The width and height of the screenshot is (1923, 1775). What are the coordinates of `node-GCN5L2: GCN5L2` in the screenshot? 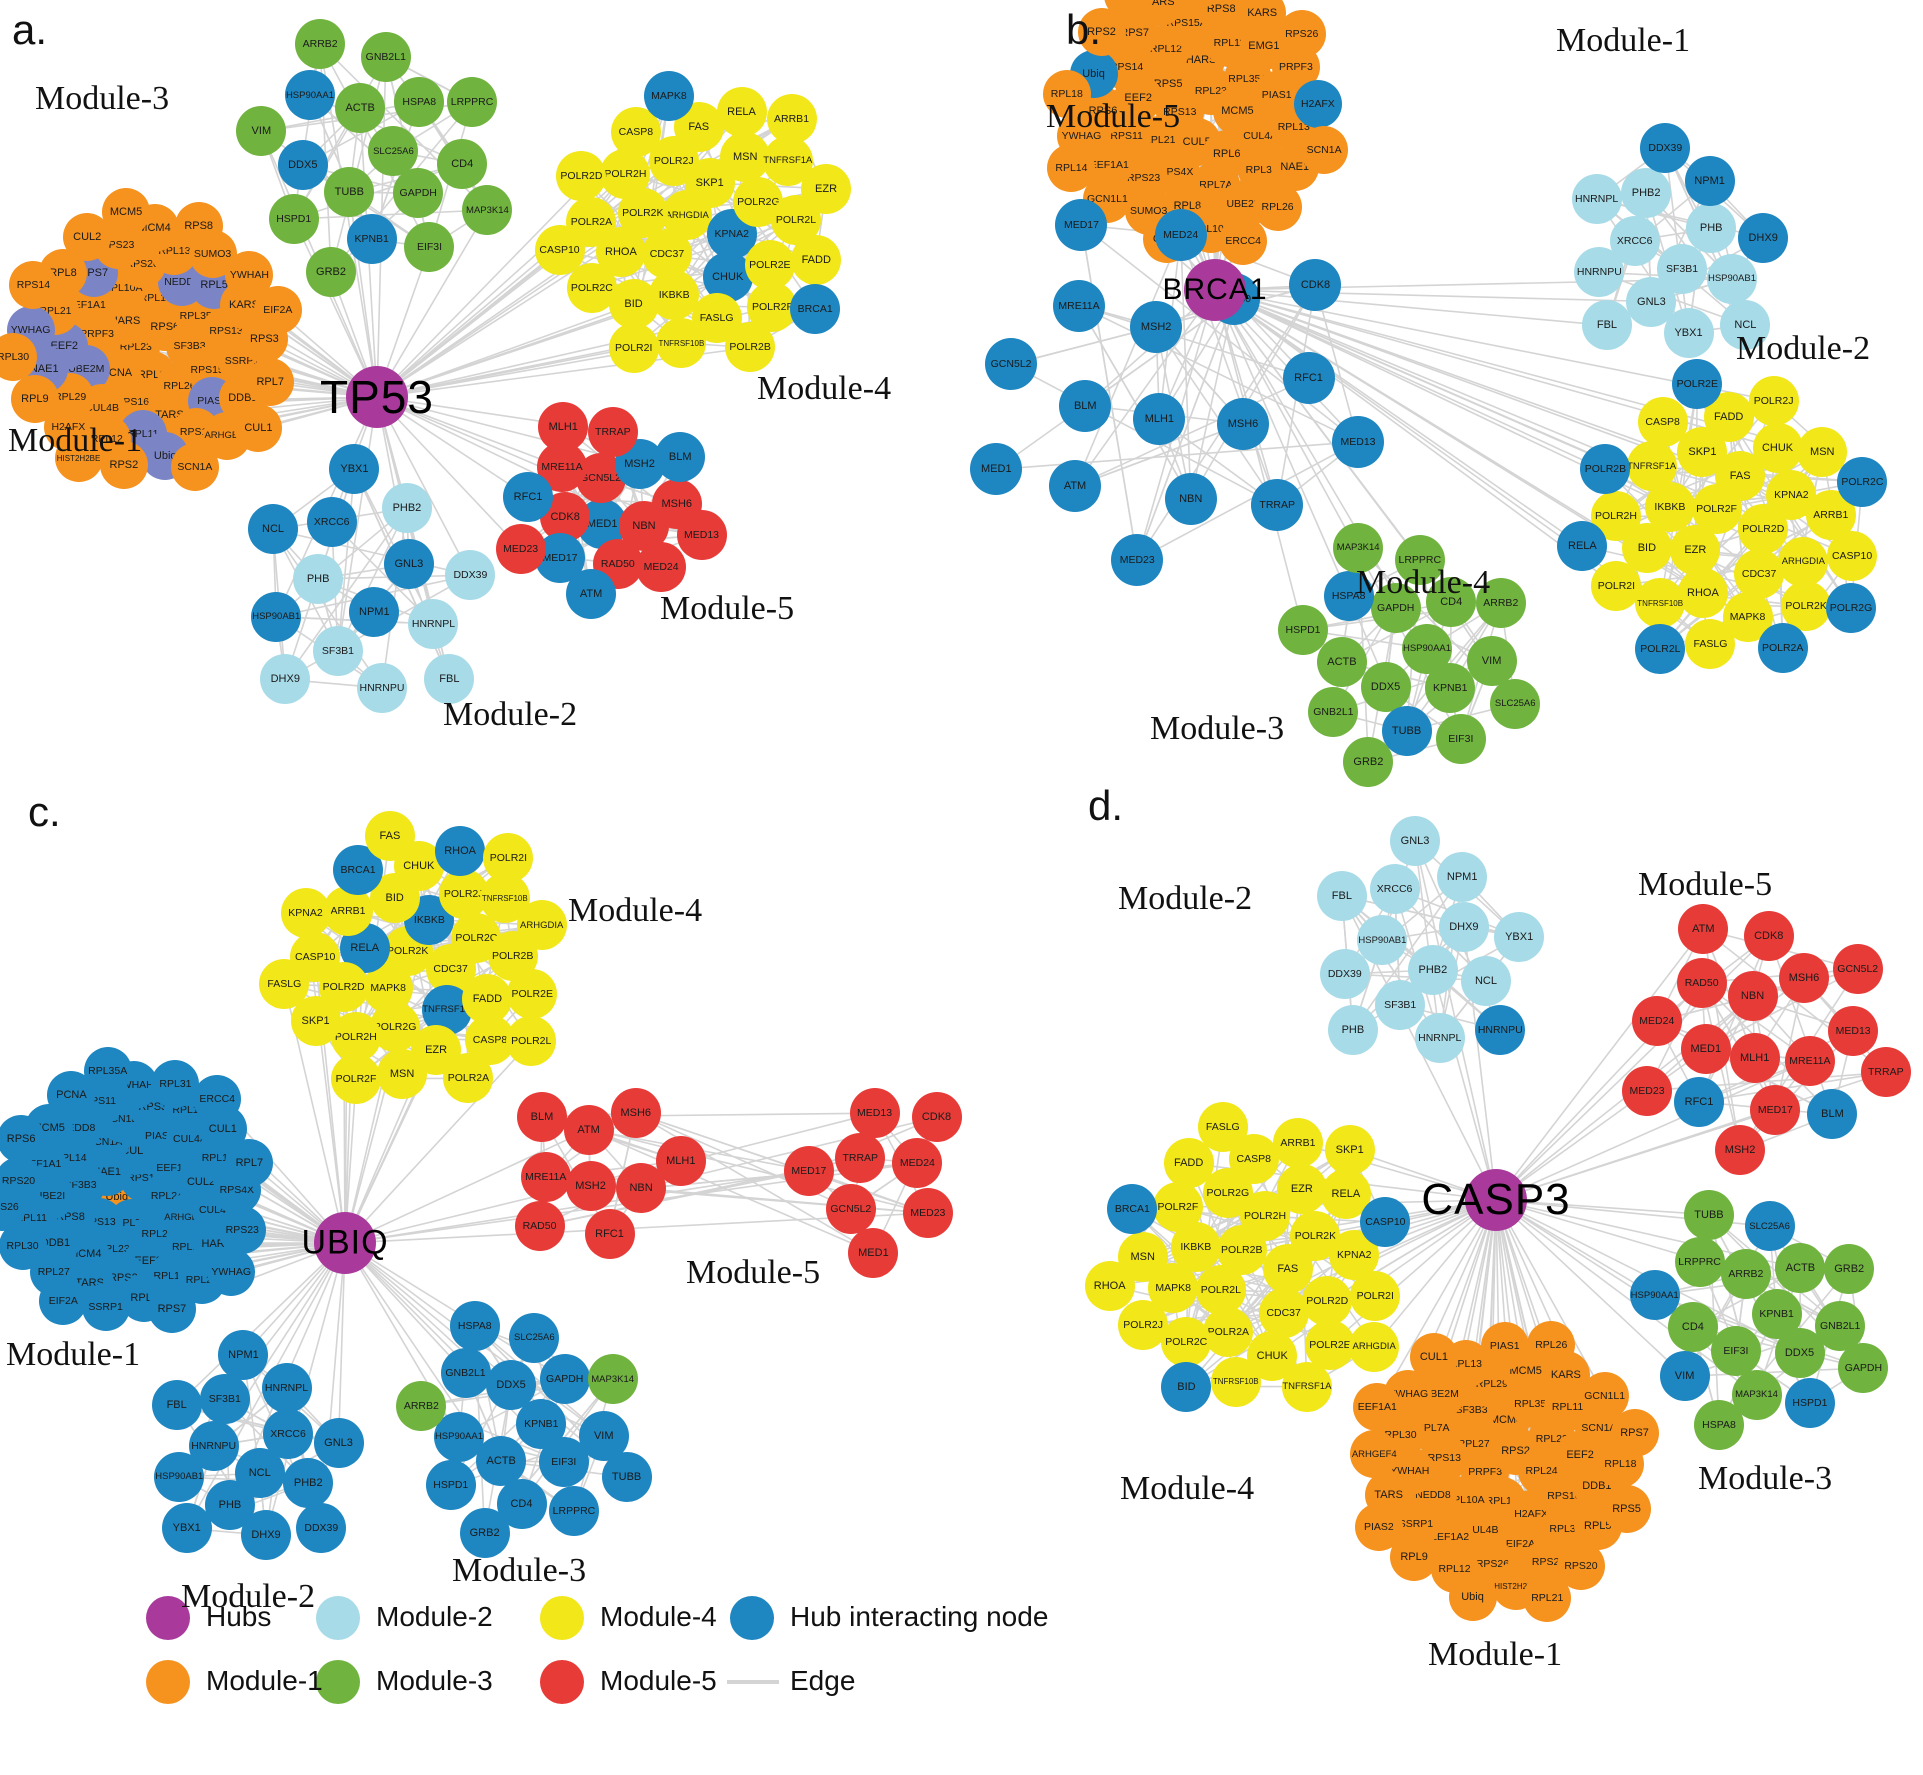 It's located at (1857, 969).